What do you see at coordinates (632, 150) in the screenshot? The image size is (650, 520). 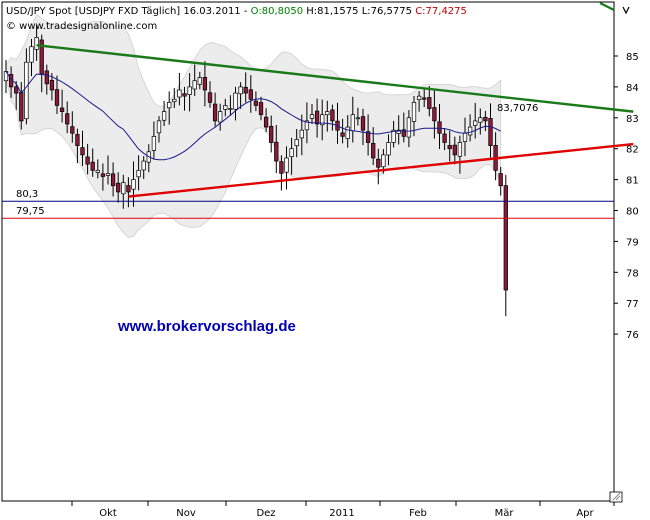 I see `y-tick-label: 82` at bounding box center [632, 150].